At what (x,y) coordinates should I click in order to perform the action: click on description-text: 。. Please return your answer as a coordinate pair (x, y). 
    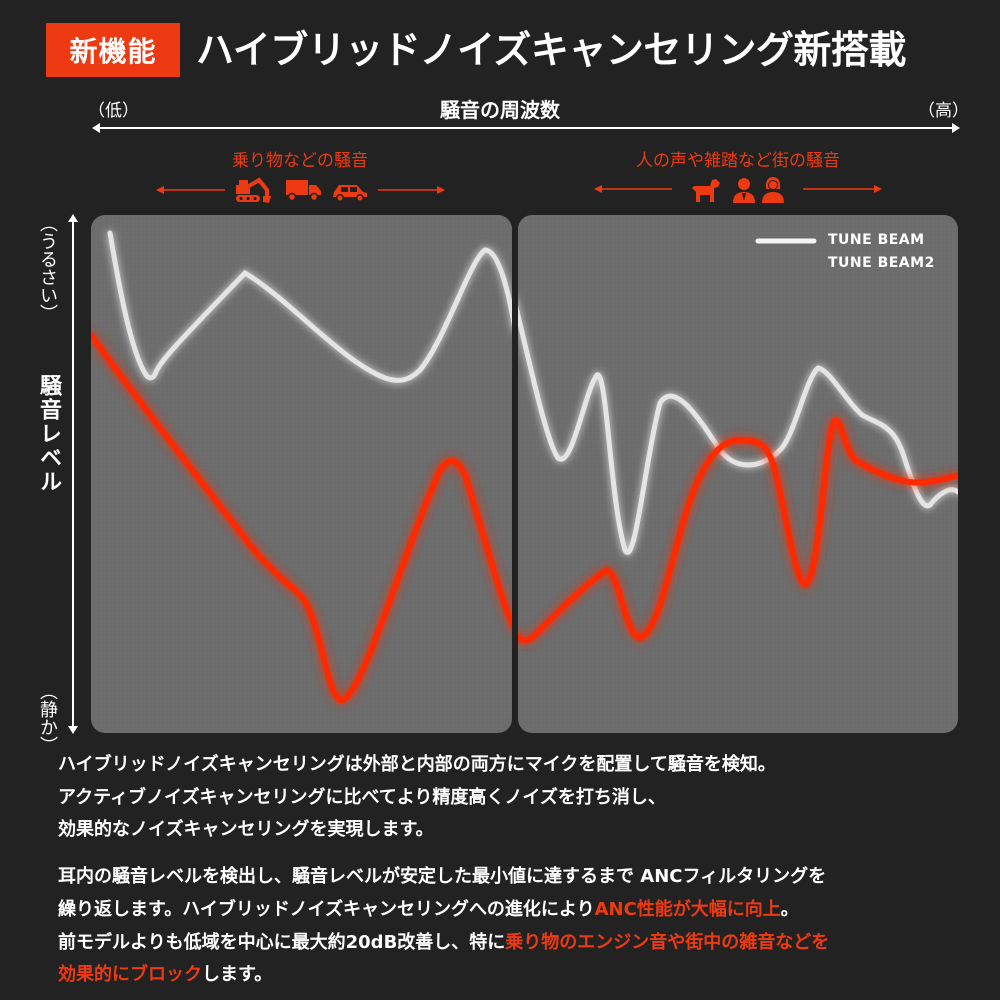
    Looking at the image, I should click on (789, 909).